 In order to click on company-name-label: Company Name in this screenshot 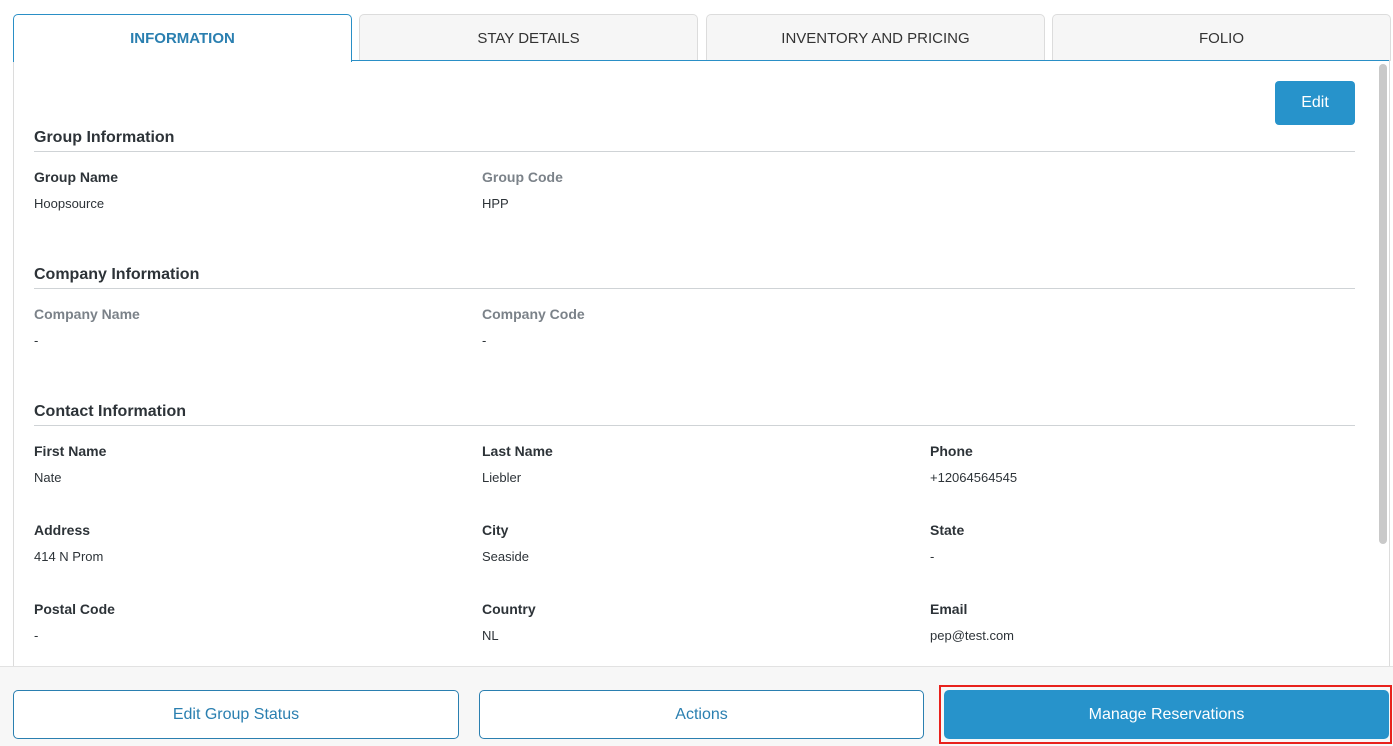, I will do `click(87, 314)`.